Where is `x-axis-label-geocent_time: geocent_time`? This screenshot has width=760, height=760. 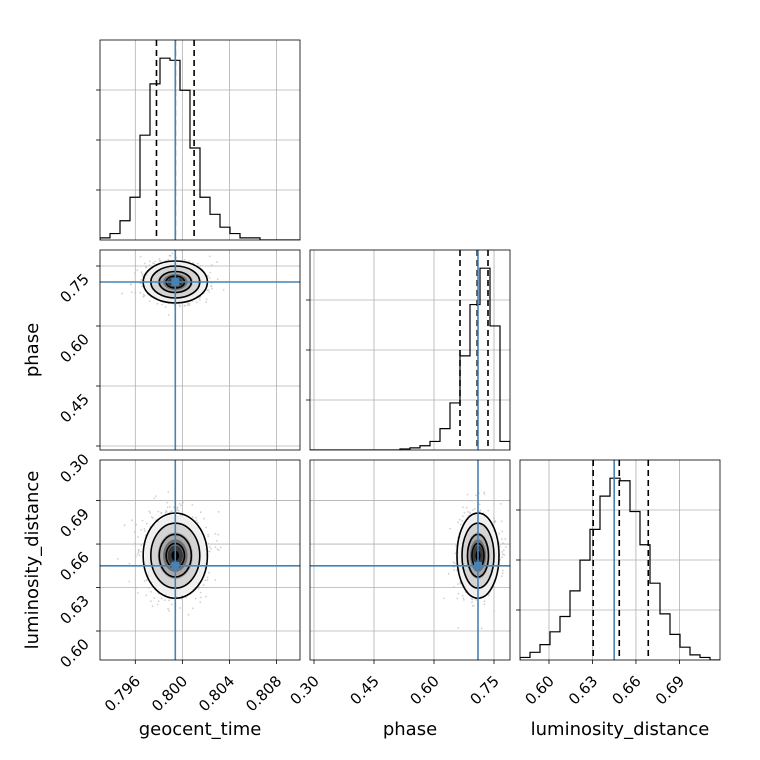 x-axis-label-geocent_time: geocent_time is located at coordinates (200, 729).